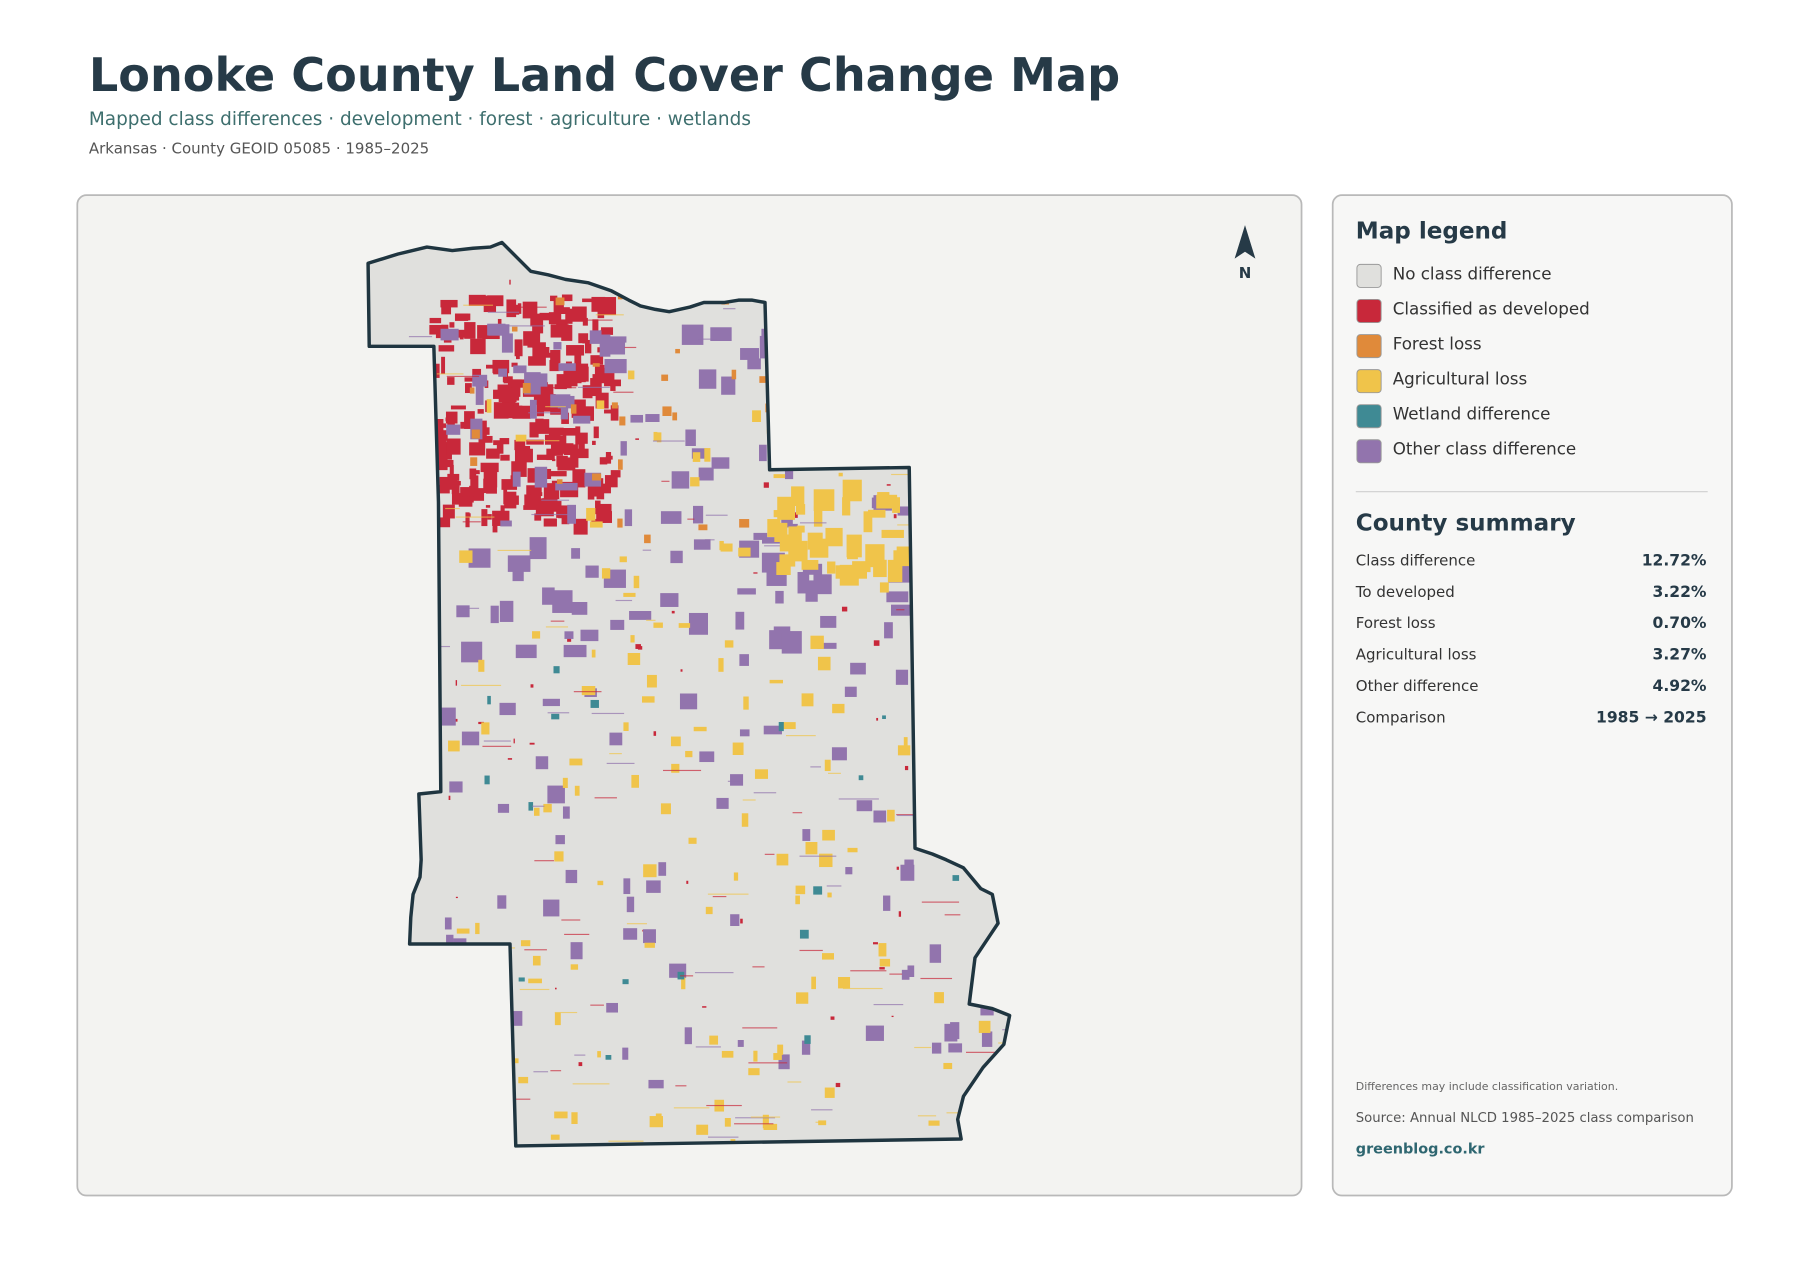 The width and height of the screenshot is (1800, 1273). I want to click on summary-value: 3.22%, so click(1680, 592).